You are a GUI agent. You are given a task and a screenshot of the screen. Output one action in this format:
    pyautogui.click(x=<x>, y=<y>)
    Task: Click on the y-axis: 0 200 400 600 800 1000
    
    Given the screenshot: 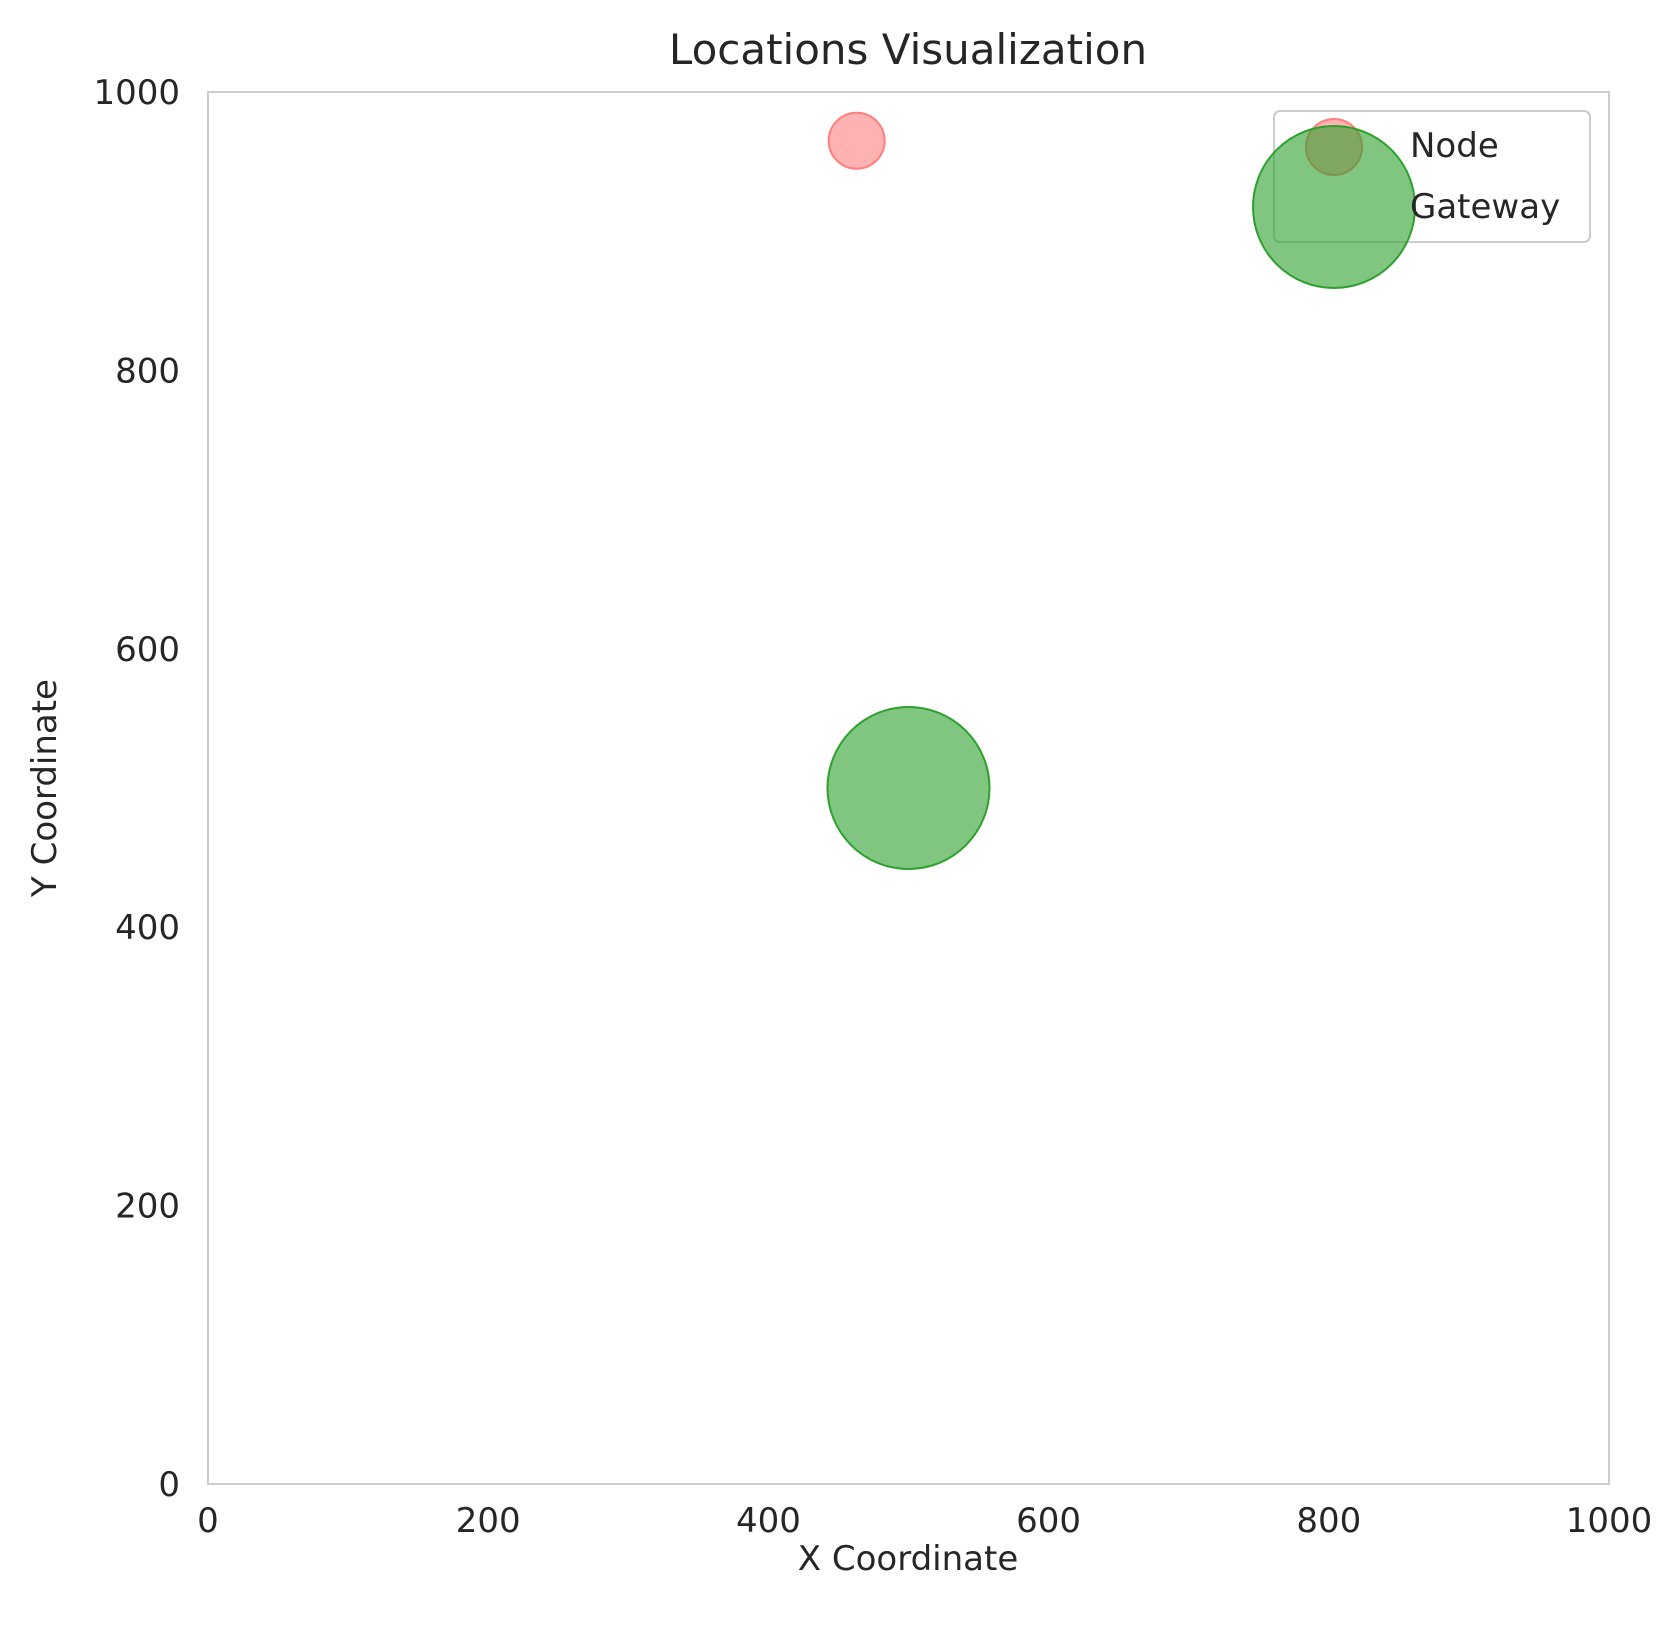 What is the action you would take?
    pyautogui.click(x=136, y=789)
    